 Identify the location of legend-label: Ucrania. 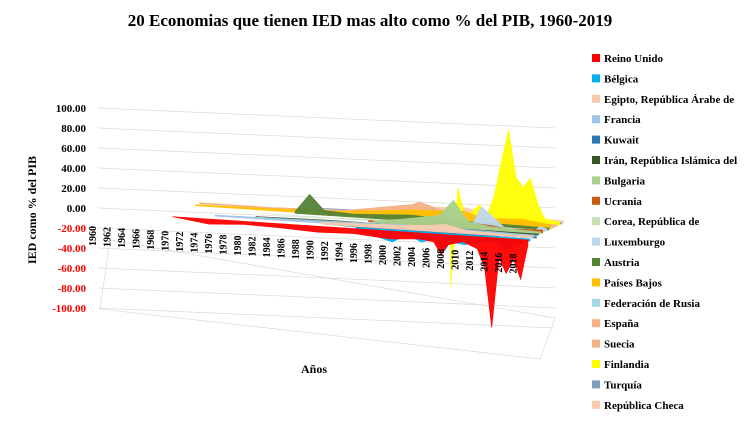
(623, 202).